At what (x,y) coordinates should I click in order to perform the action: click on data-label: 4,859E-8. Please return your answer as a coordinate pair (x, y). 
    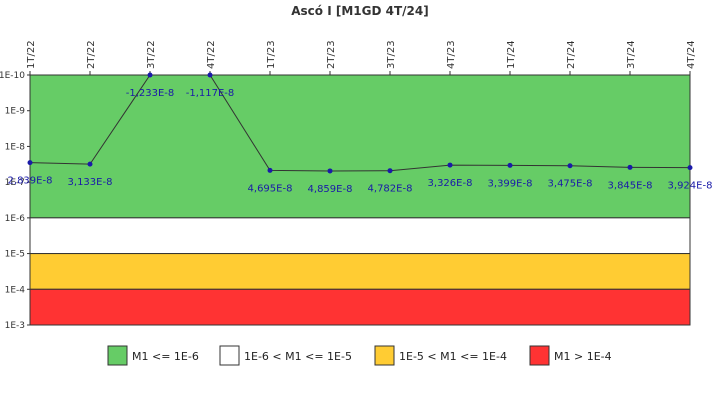
    Looking at the image, I should click on (330, 189).